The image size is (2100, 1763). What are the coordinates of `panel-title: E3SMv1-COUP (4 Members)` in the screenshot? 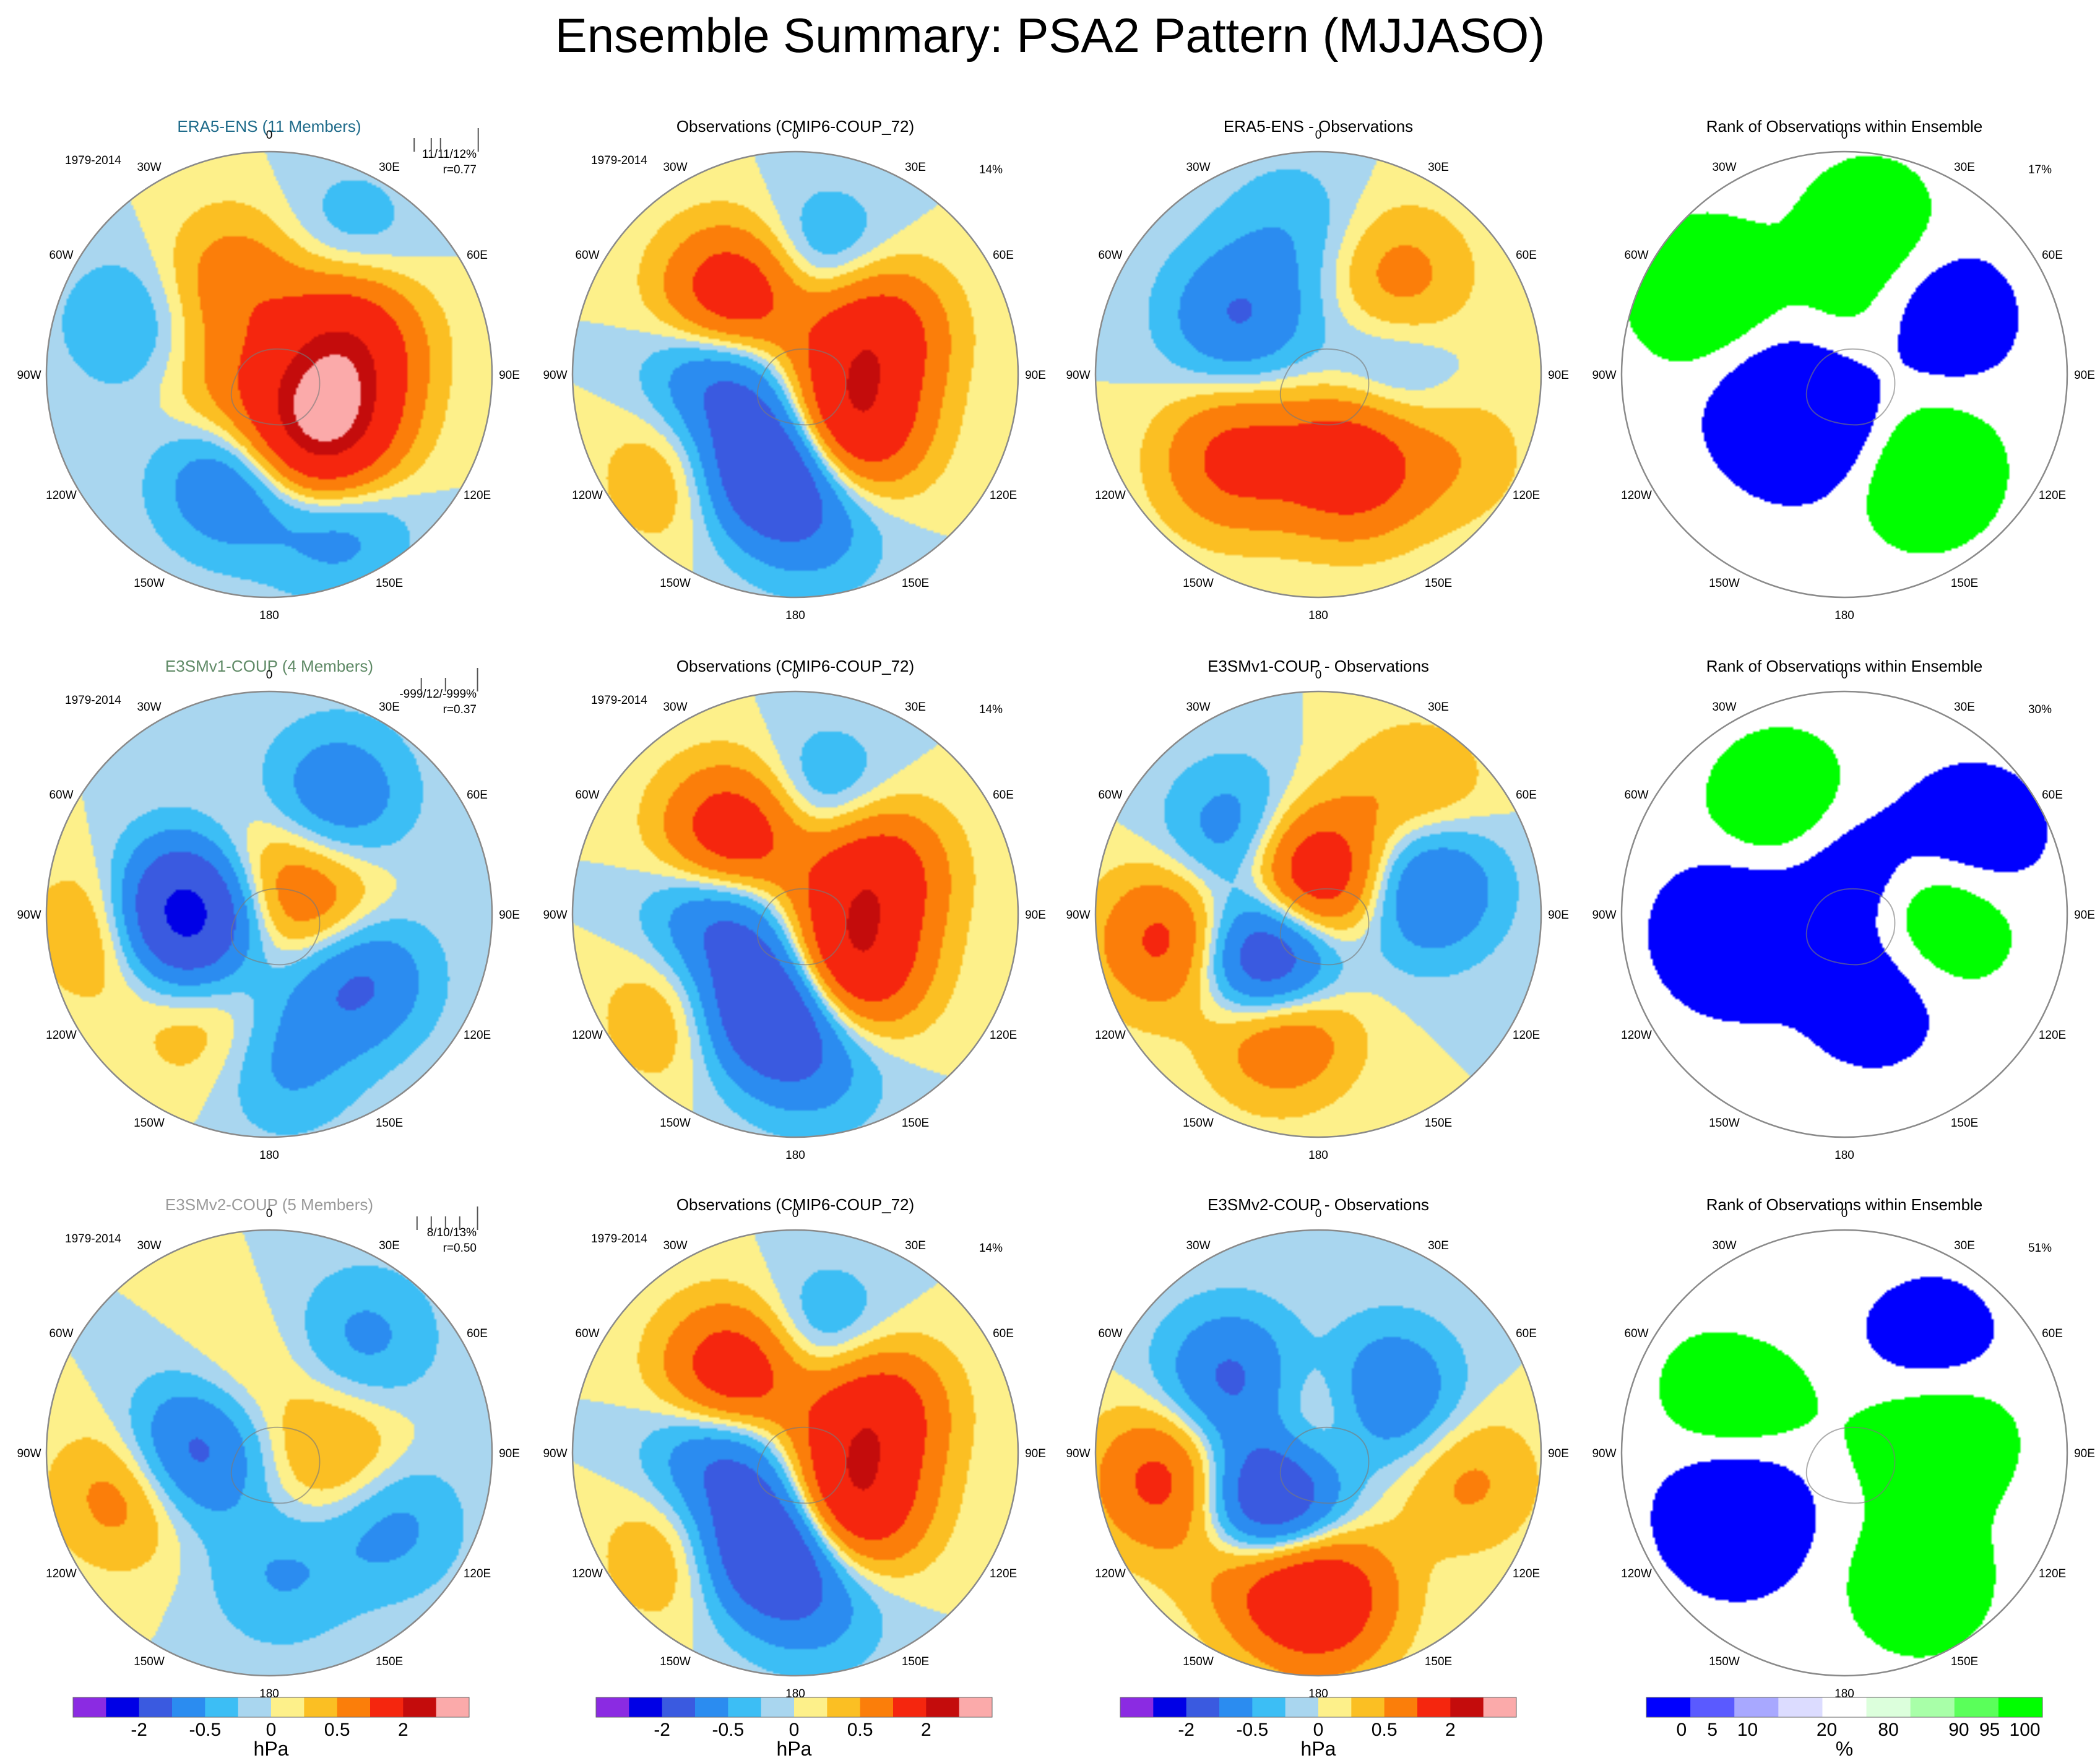 It's located at (269, 666).